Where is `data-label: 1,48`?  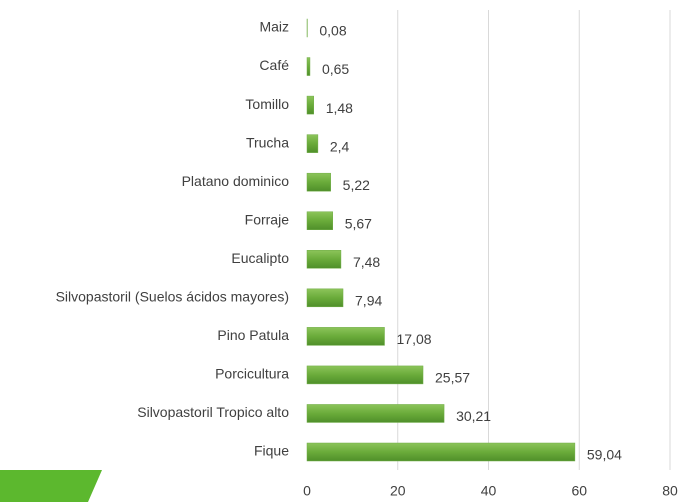
data-label: 1,48 is located at coordinates (339, 108).